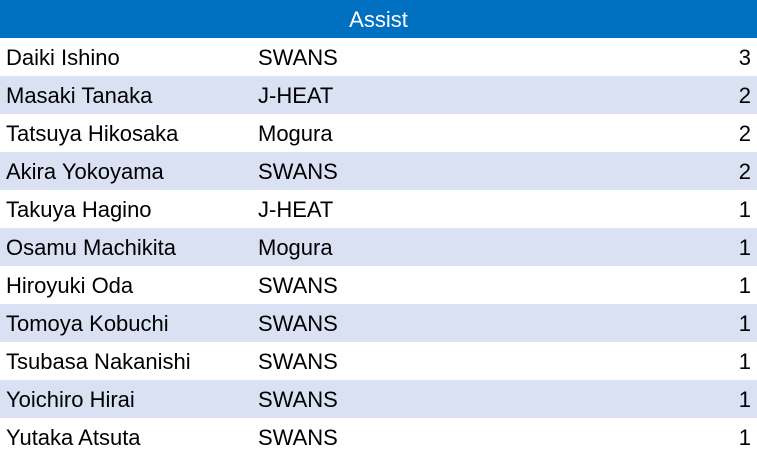 The width and height of the screenshot is (757, 457). I want to click on table-row: Yoichiro Hirai SWANS 1, so click(378, 399).